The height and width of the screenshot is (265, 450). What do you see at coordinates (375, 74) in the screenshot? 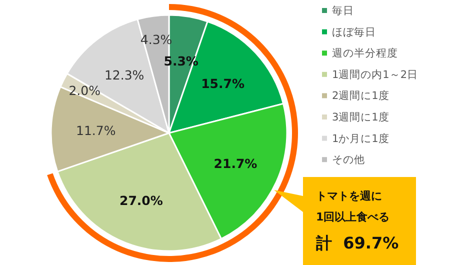
I see `legend-label: 1週間の内1～2日` at bounding box center [375, 74].